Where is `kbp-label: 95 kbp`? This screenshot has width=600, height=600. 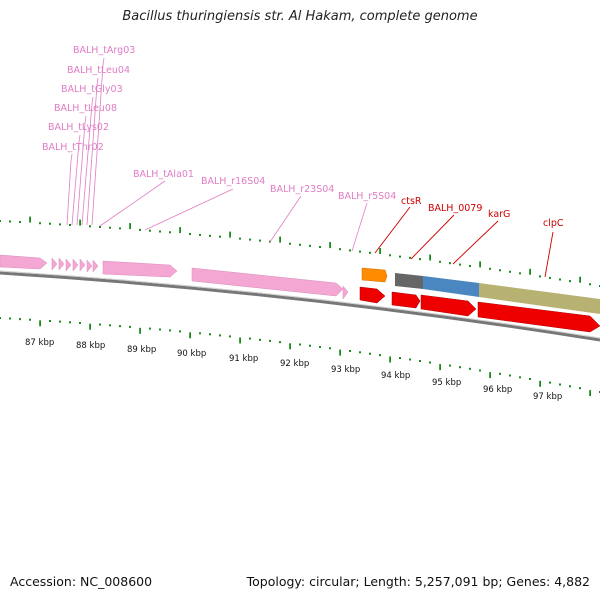 kbp-label: 95 kbp is located at coordinates (446, 383).